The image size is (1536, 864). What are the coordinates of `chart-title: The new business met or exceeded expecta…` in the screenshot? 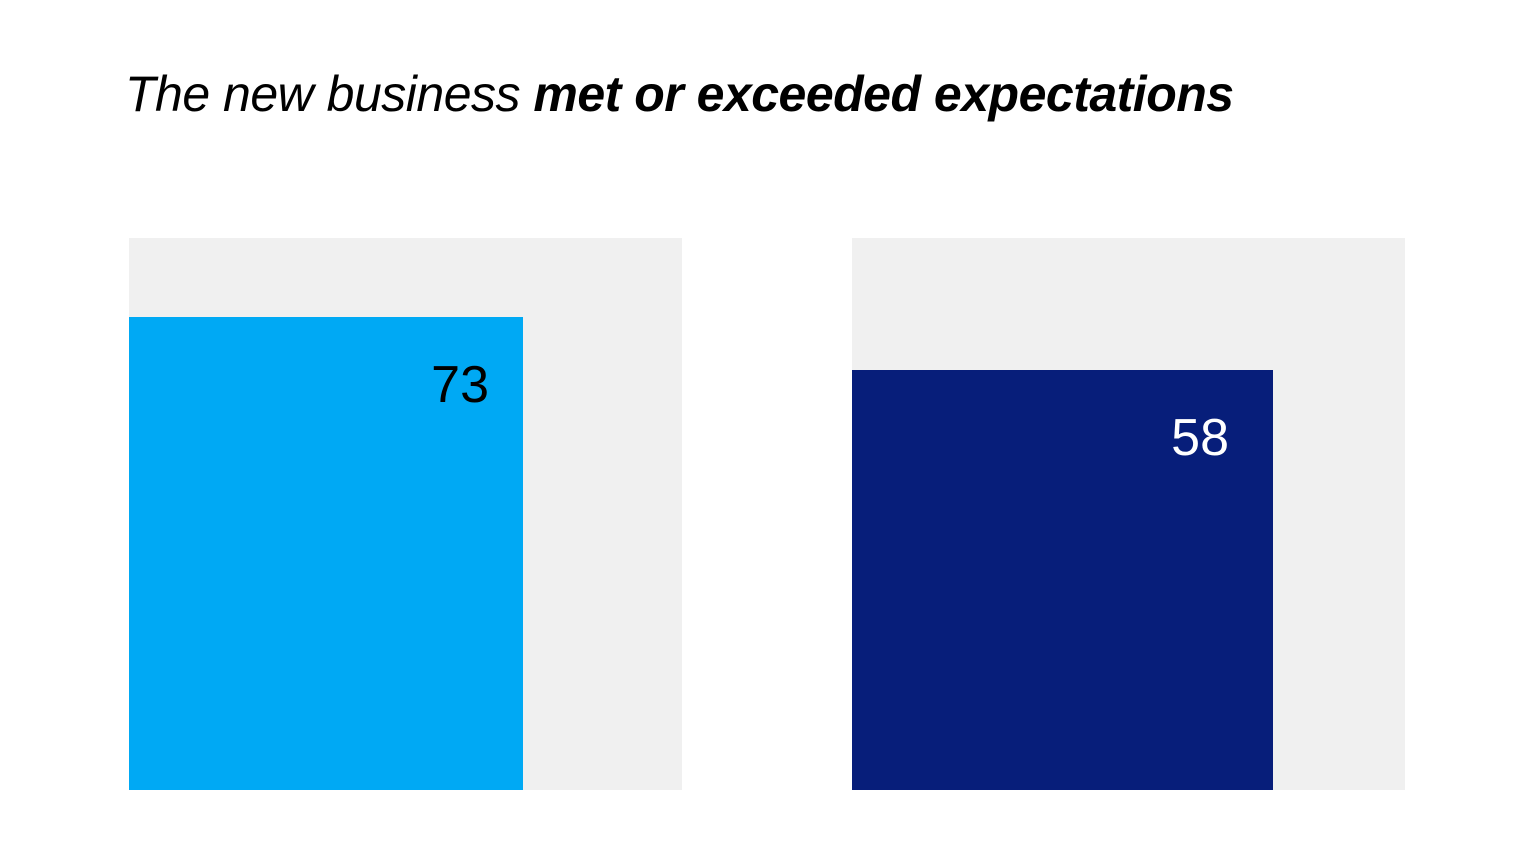 It's located at (679, 94).